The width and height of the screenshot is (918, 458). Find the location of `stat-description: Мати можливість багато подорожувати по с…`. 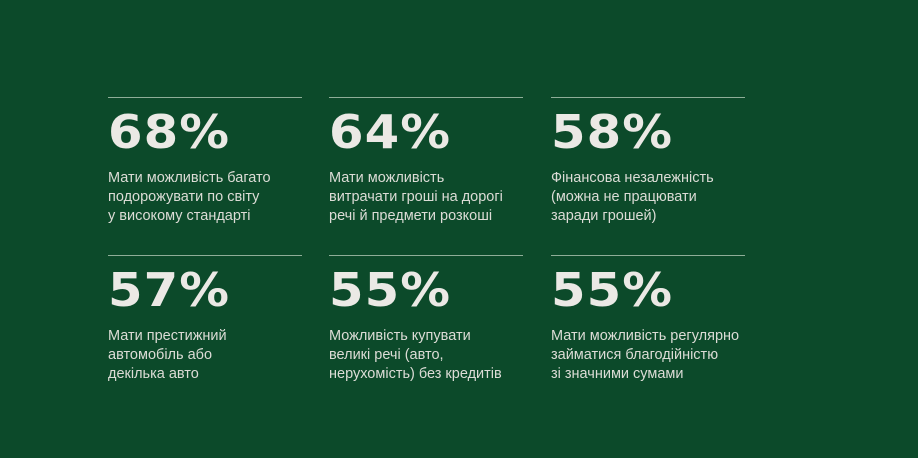

stat-description: Мати можливість багато подорожувати по с… is located at coordinates (189, 197).